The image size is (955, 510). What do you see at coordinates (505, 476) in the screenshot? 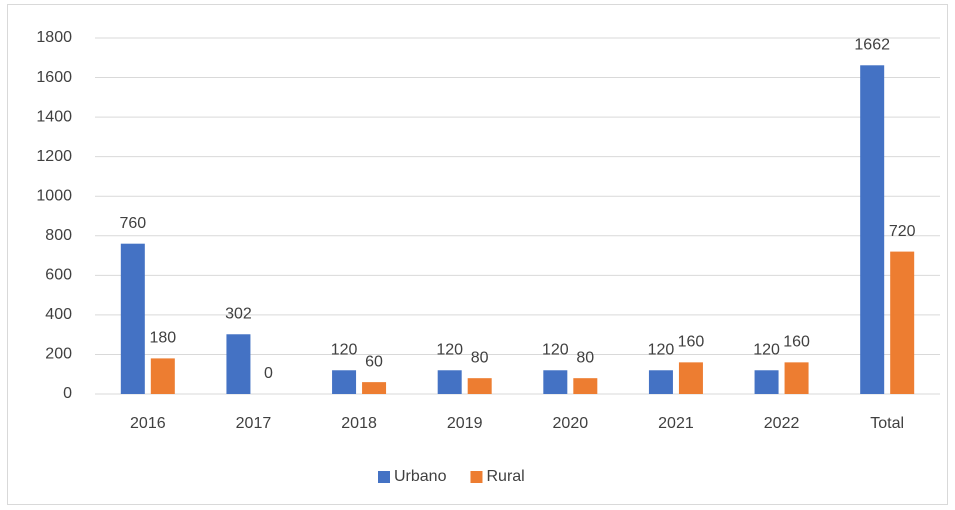
I see `legend-label: Rural` at bounding box center [505, 476].